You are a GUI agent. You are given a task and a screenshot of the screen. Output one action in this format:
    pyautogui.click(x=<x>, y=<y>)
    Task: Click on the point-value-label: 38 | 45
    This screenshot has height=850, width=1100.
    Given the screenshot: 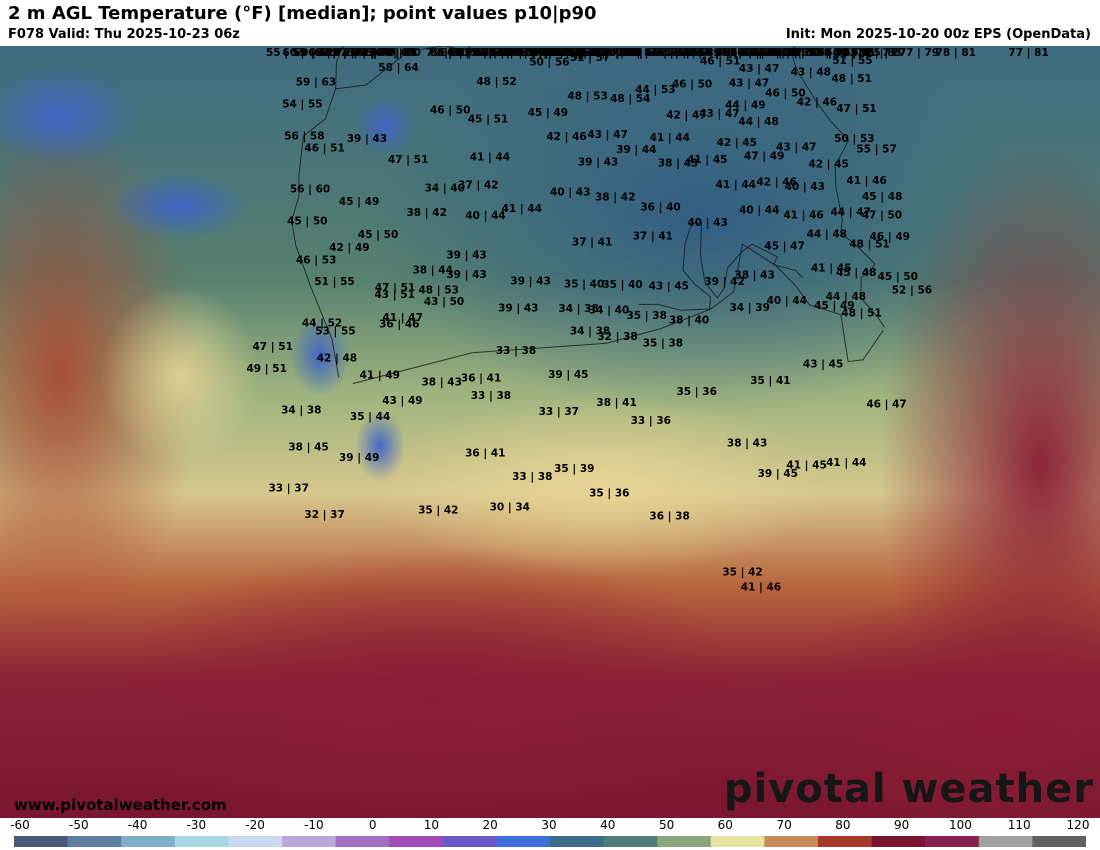 What is the action you would take?
    pyautogui.click(x=308, y=447)
    